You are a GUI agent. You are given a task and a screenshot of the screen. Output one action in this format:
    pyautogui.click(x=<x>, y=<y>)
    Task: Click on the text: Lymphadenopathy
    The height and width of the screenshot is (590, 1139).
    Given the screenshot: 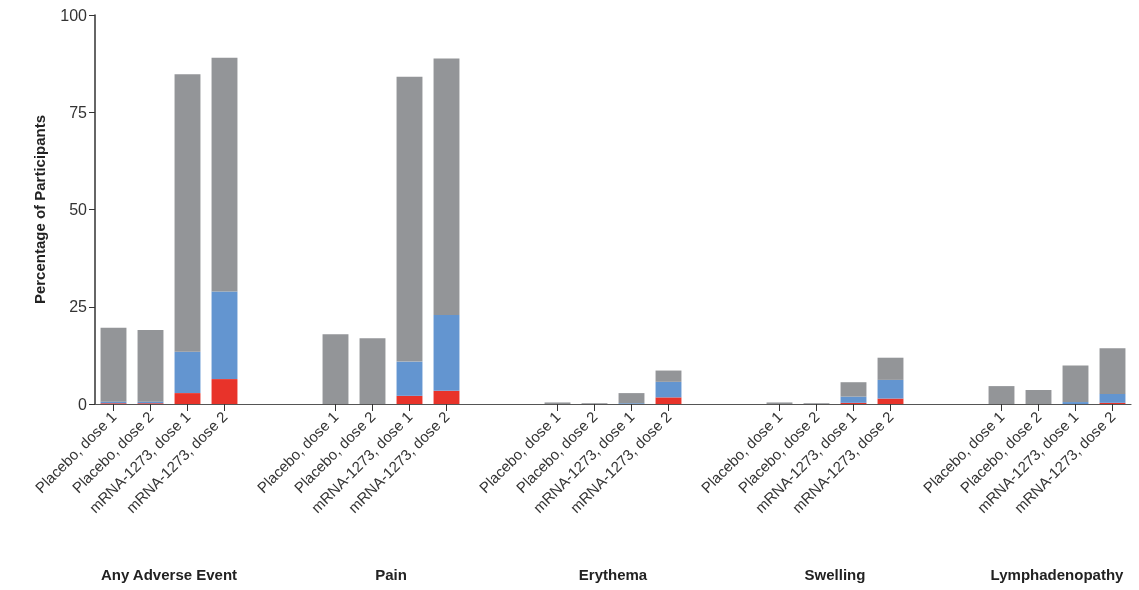 What is the action you would take?
    pyautogui.click(x=1057, y=574)
    